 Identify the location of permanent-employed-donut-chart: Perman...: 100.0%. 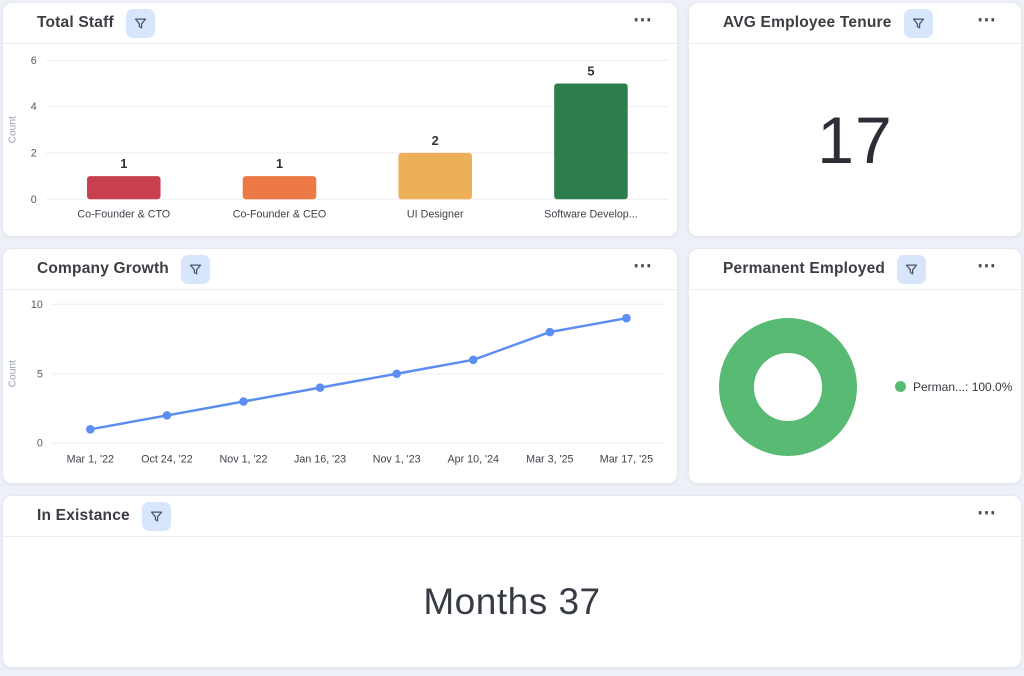
(855, 386).